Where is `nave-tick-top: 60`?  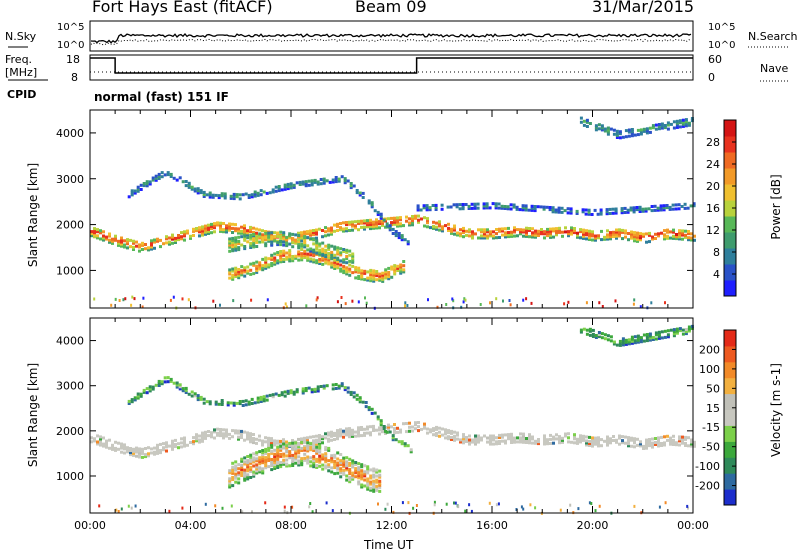
nave-tick-top: 60 is located at coordinates (715, 59).